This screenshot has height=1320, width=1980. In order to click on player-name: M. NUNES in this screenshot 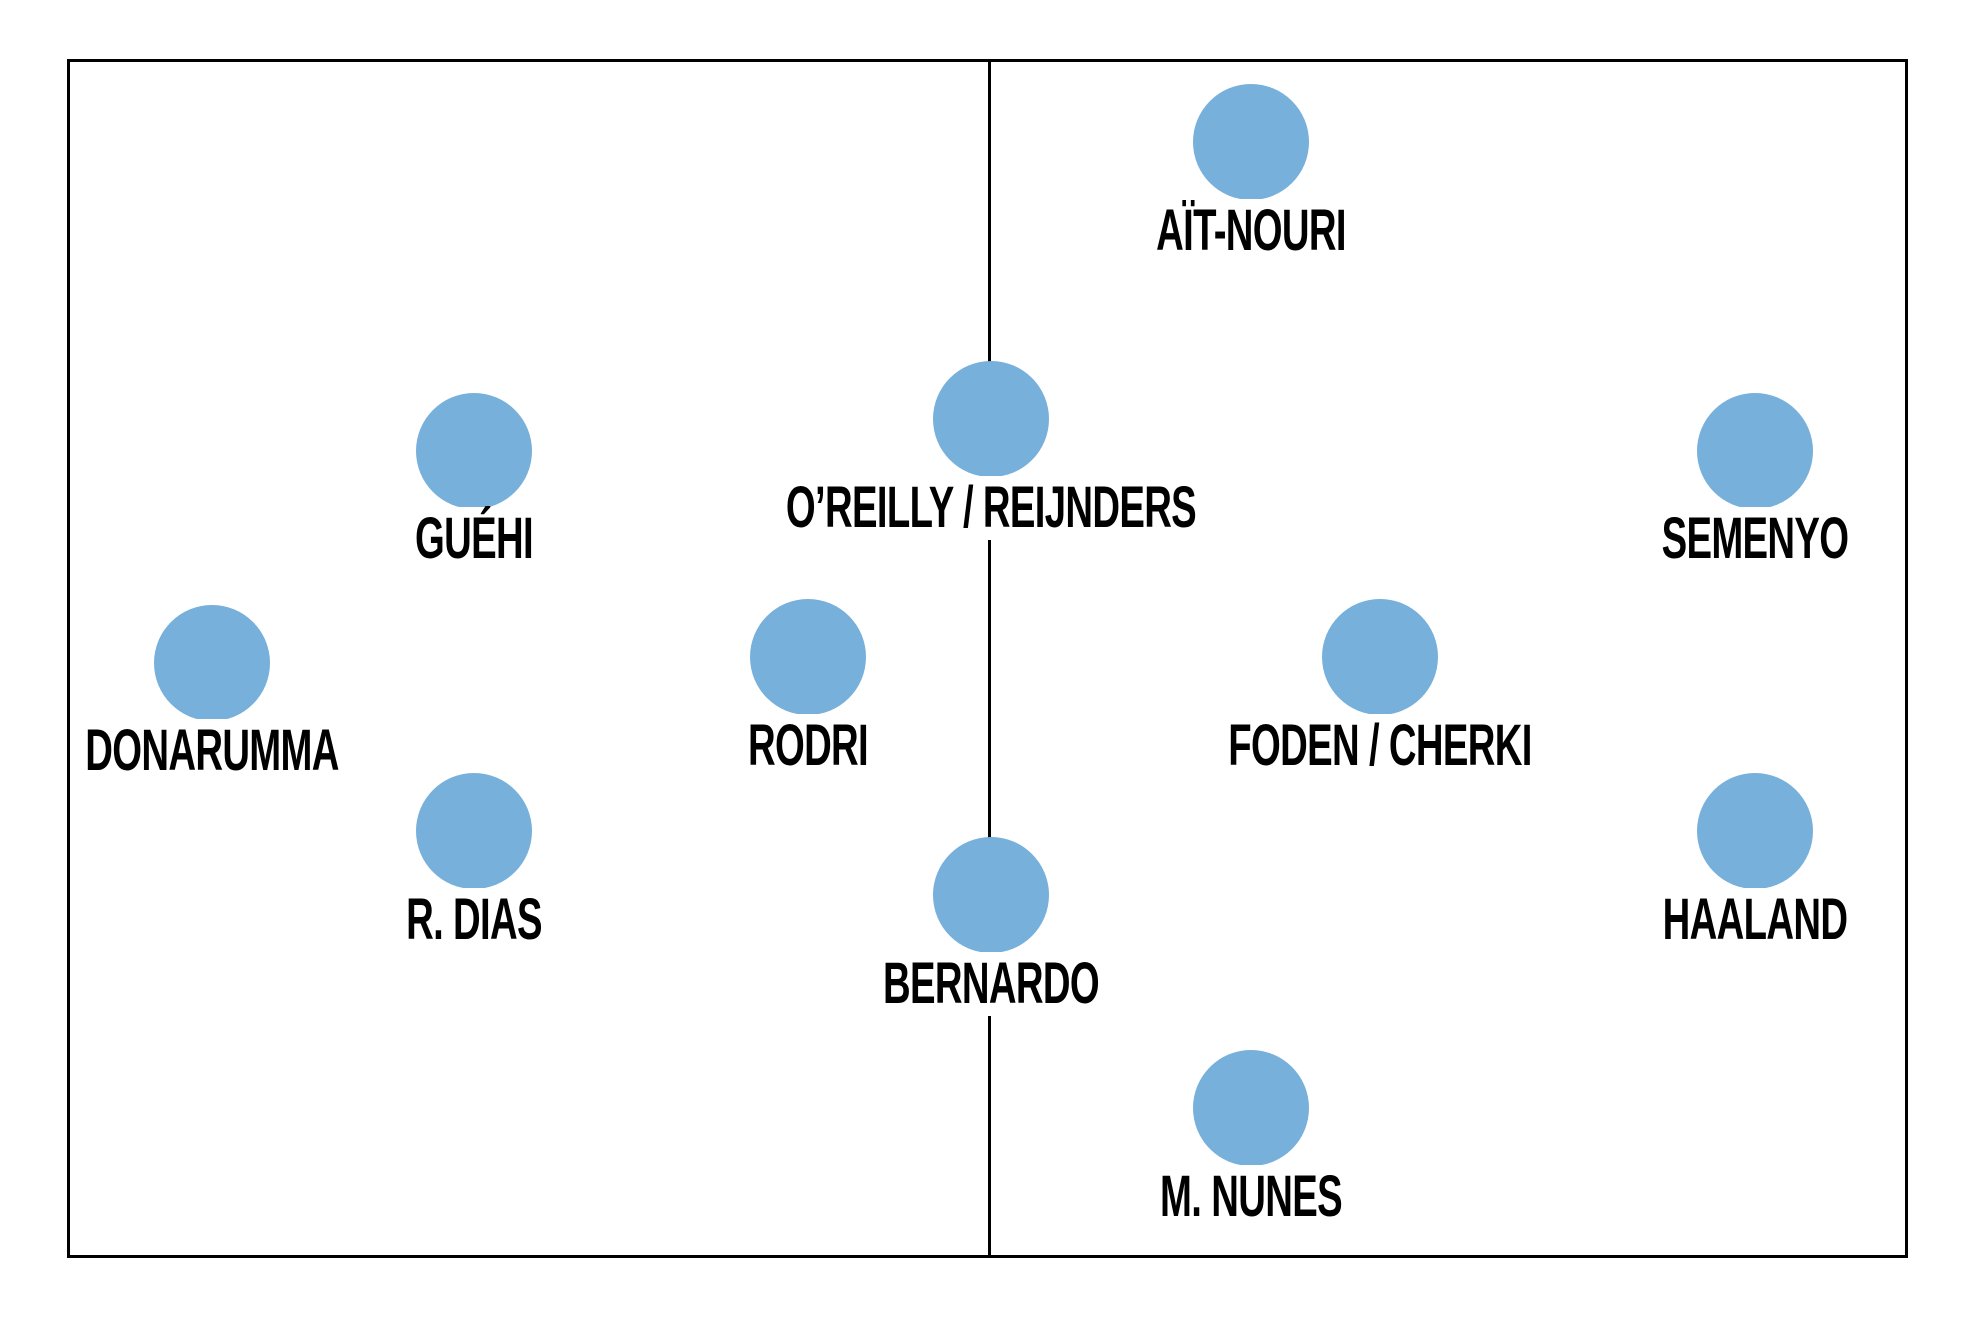, I will do `click(1251, 1197)`.